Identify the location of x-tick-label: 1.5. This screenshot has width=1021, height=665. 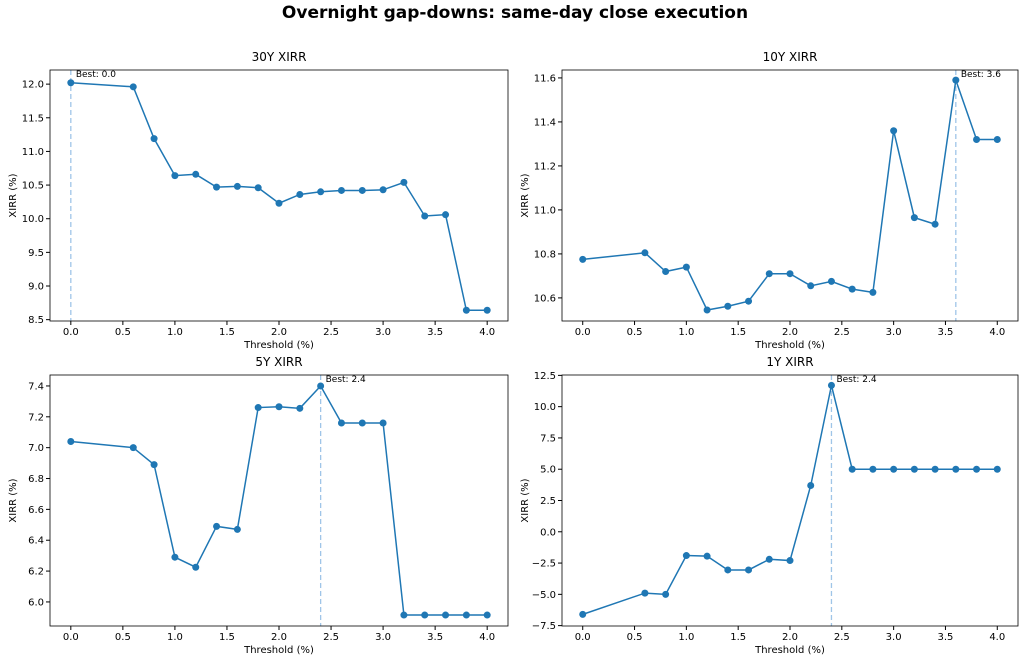
(227, 637).